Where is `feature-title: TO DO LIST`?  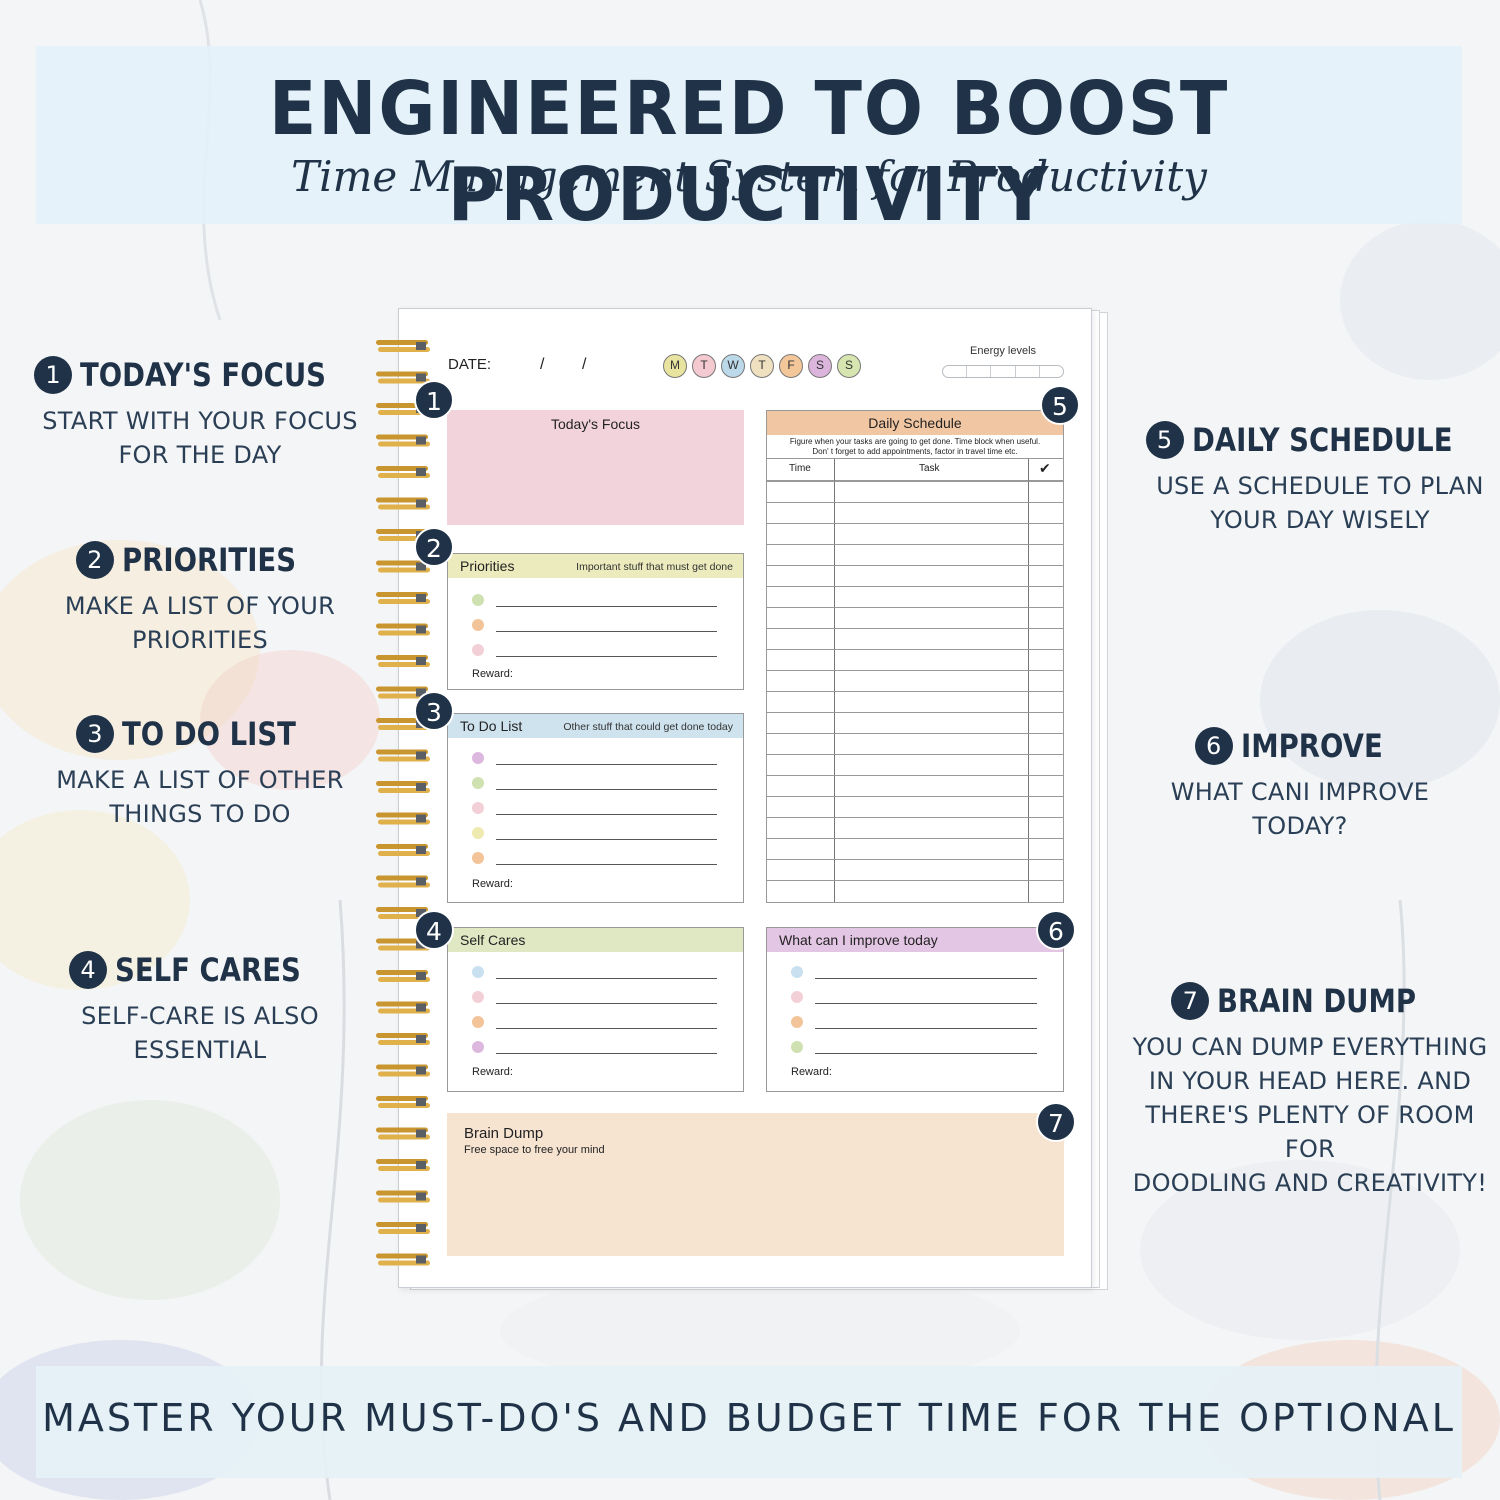 feature-title: TO DO LIST is located at coordinates (208, 734).